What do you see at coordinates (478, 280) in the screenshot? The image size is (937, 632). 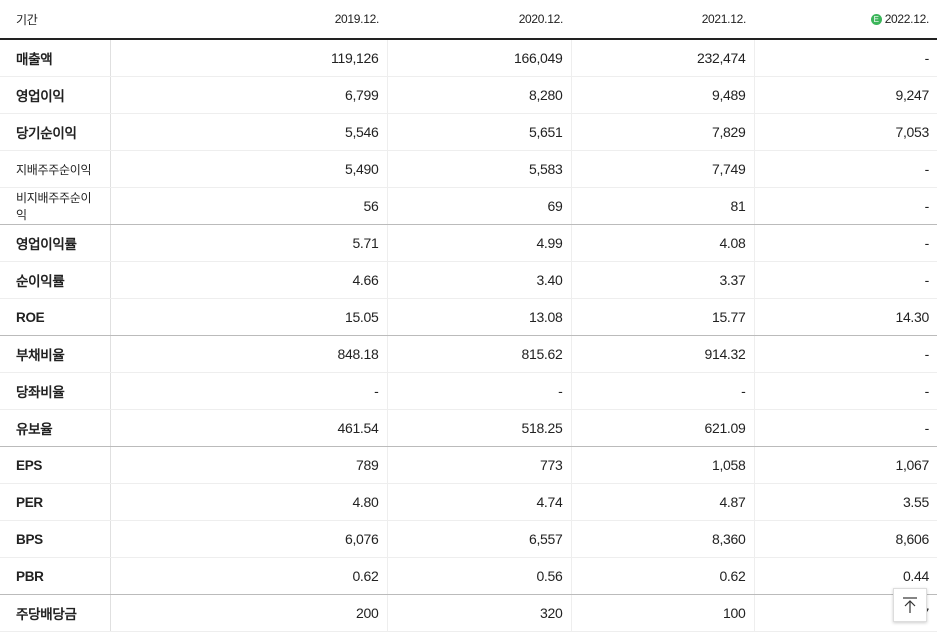 I see `value-cell: 3.40` at bounding box center [478, 280].